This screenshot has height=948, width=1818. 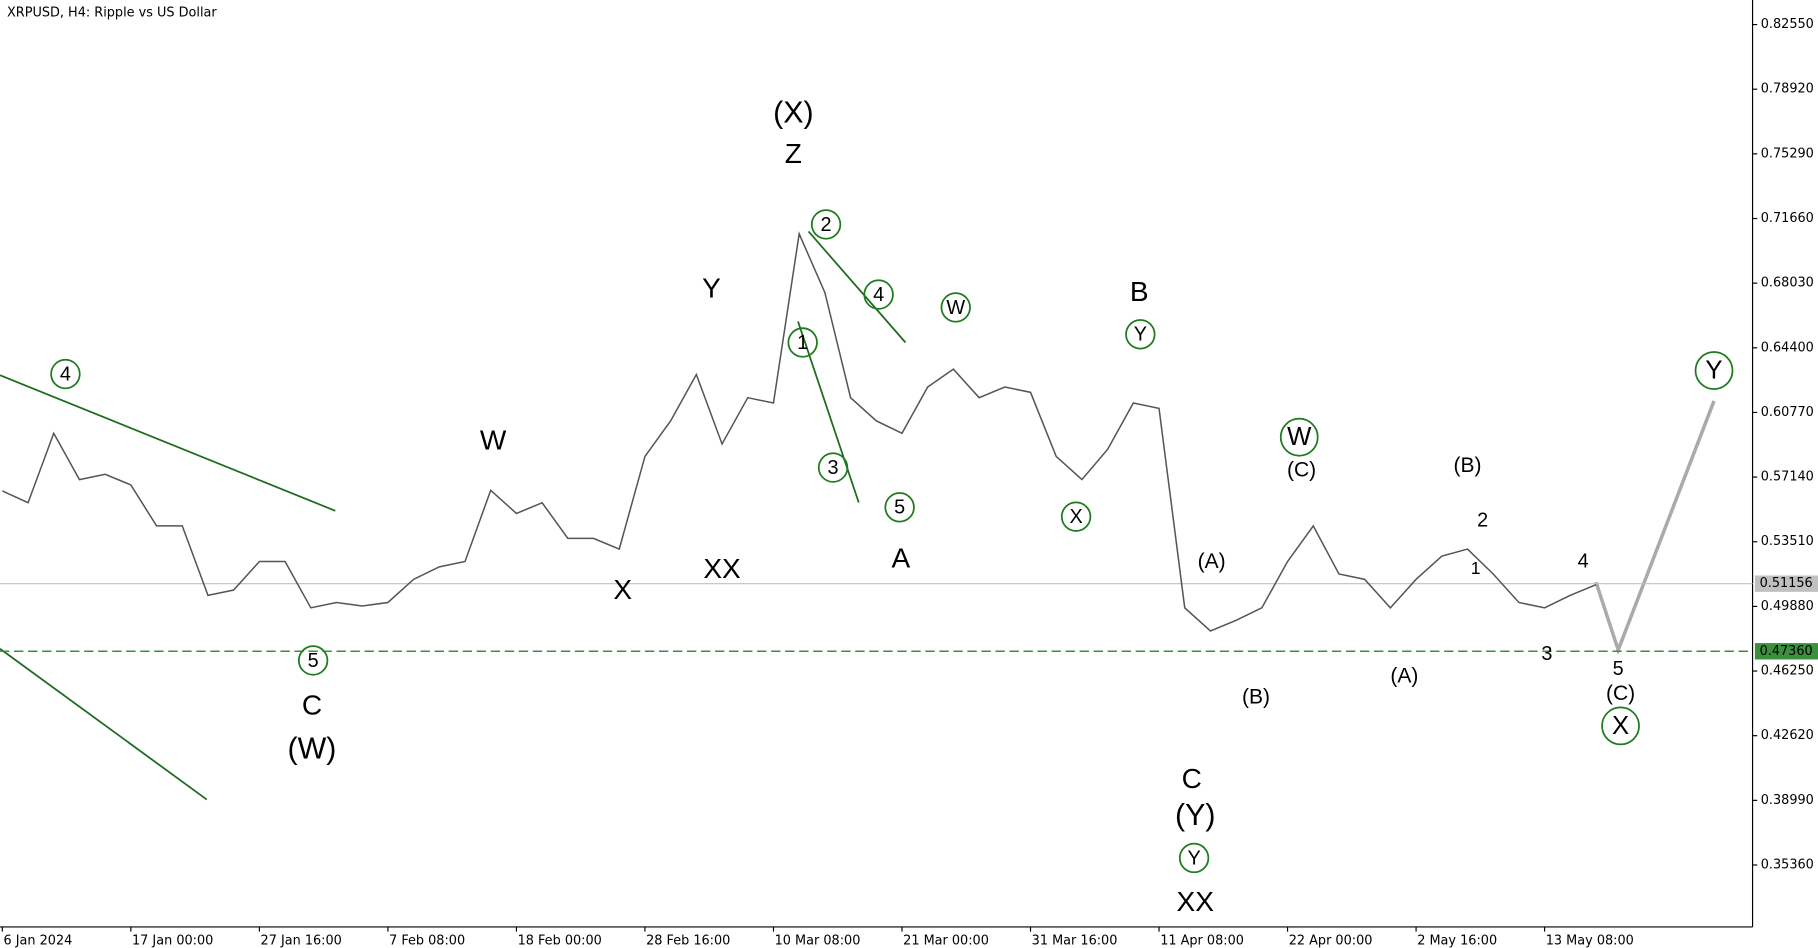 I want to click on y-tick-label: 0.49880, so click(x=1787, y=606).